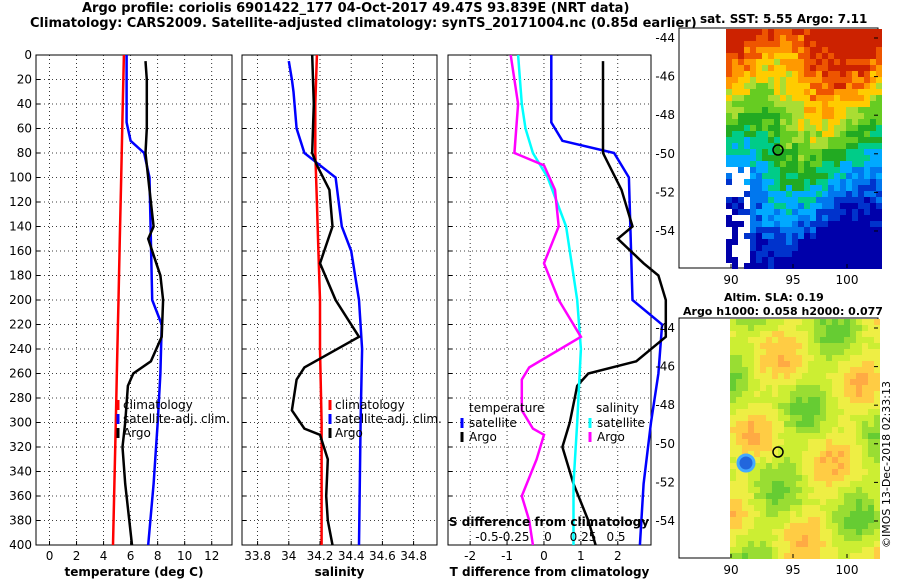 This screenshot has height=580, width=900. I want to click on series-satellite-adj-clim, so click(144, 300).